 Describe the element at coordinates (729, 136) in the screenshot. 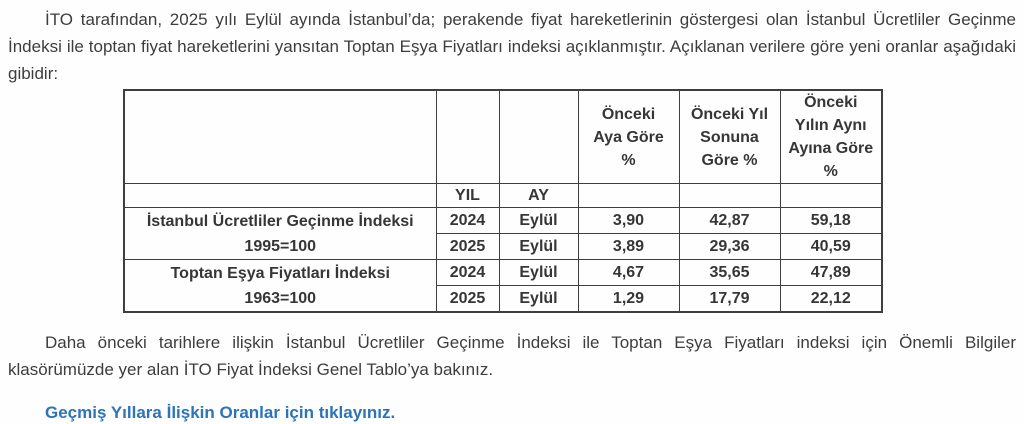

I see `header-onceki-yil-sonuna-gore: Önceki Yıl Sonuna Göre %` at that location.